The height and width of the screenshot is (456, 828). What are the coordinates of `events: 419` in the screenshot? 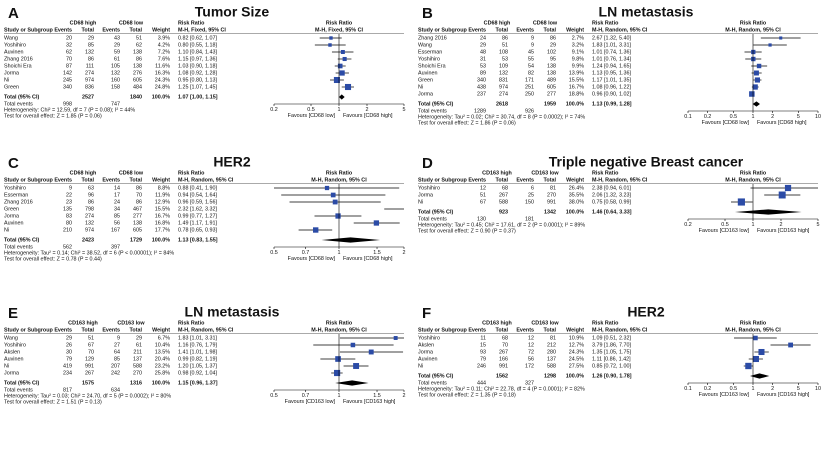 It's located at (67, 366).